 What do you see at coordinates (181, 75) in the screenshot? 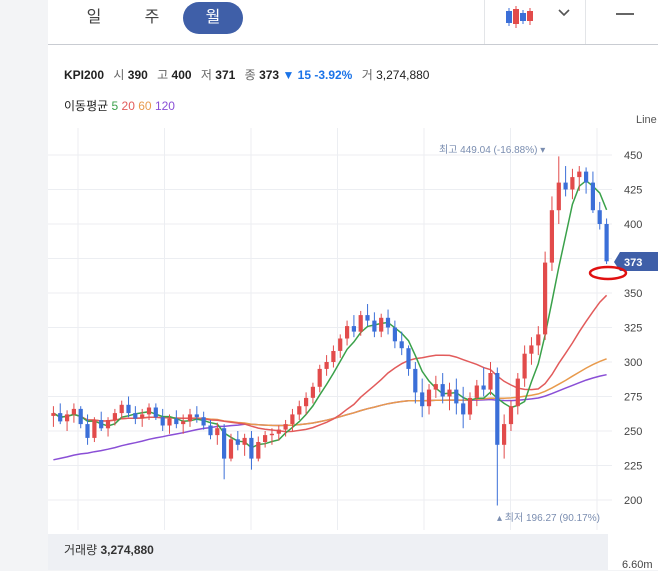
I see `high-value: 400` at bounding box center [181, 75].